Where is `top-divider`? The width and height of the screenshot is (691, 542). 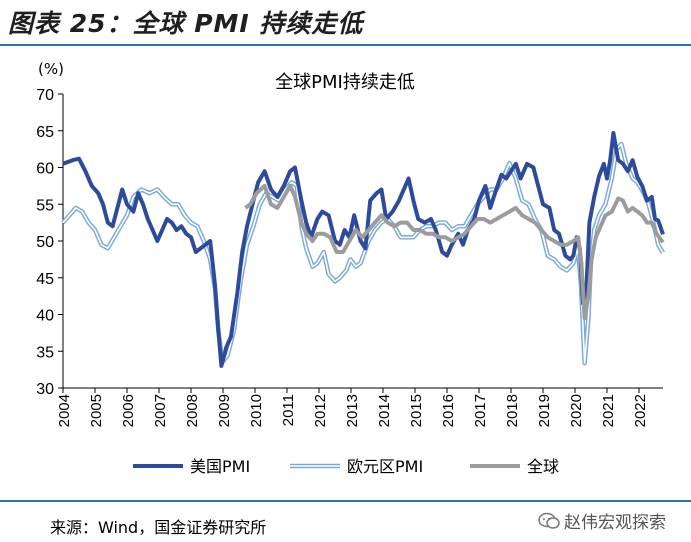
top-divider is located at coordinates (345, 45).